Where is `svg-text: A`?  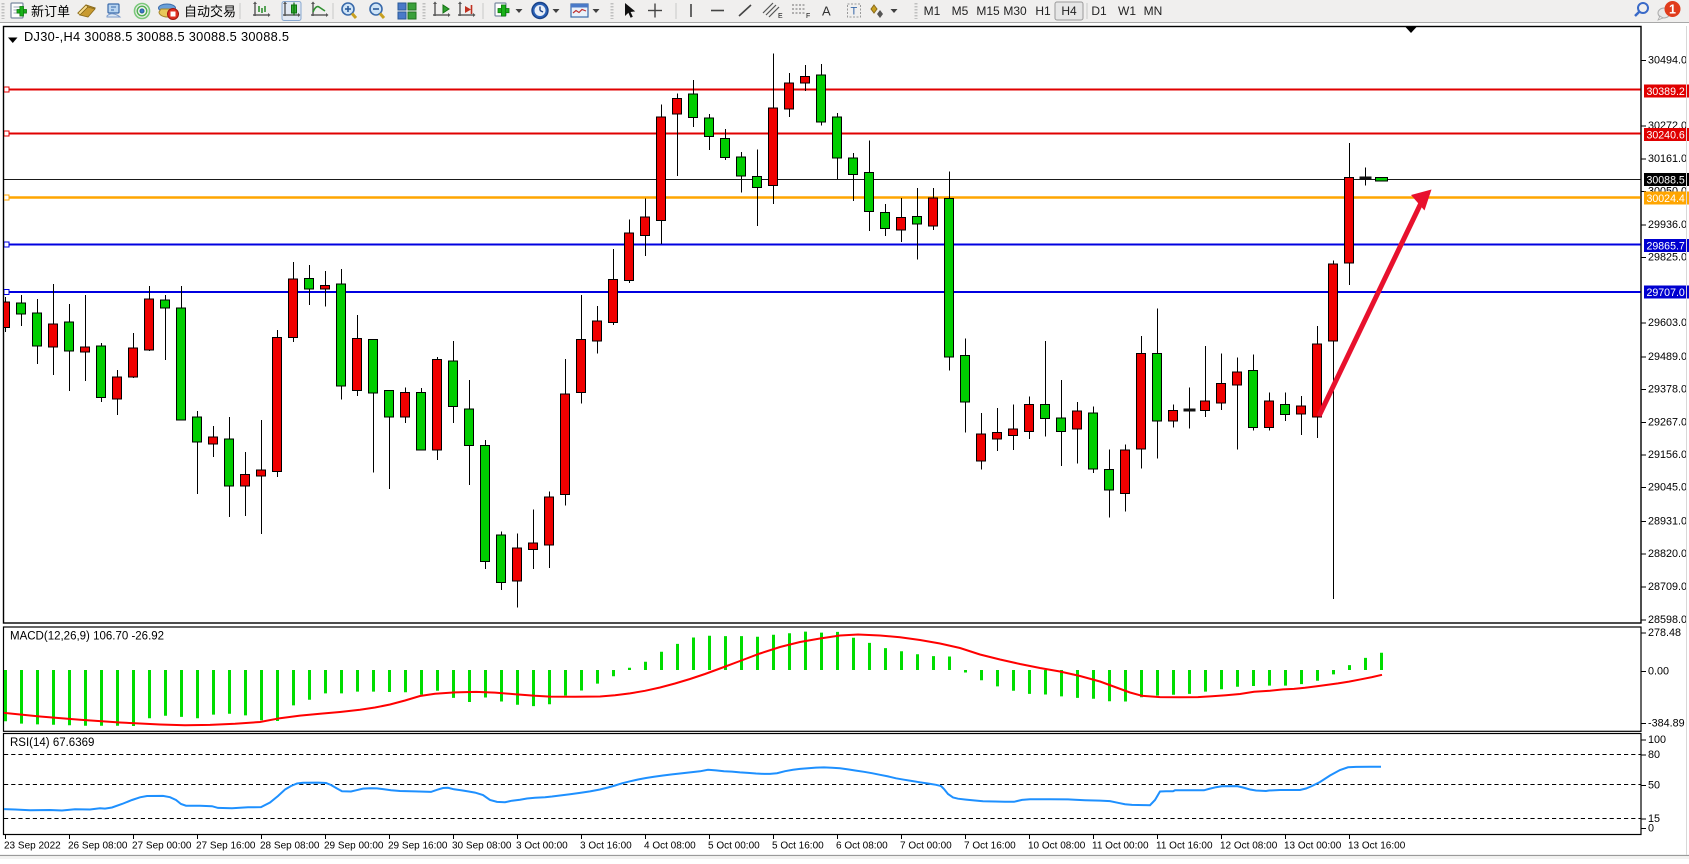 svg-text: A is located at coordinates (826, 11).